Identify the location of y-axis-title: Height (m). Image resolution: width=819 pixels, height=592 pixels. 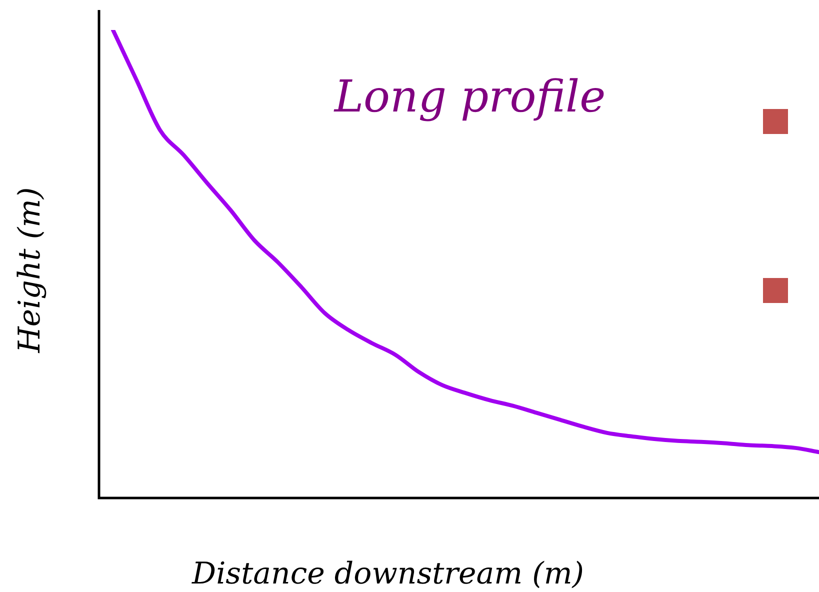
(30, 270).